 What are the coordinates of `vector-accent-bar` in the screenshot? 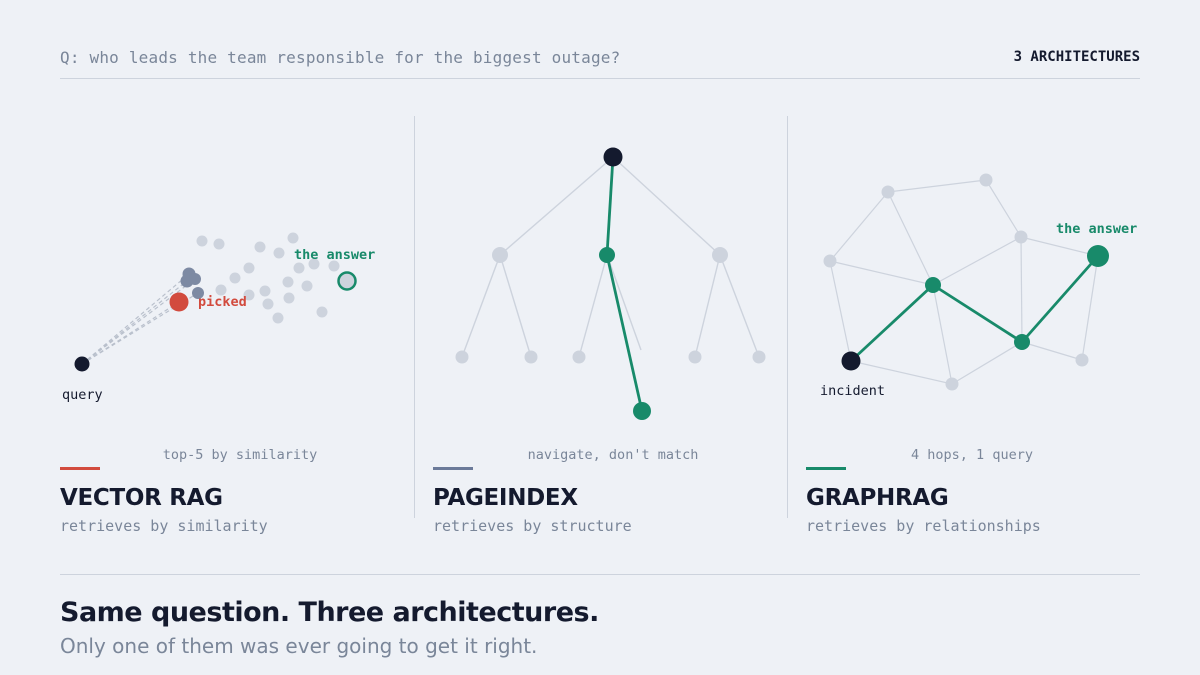 It's located at (80, 468).